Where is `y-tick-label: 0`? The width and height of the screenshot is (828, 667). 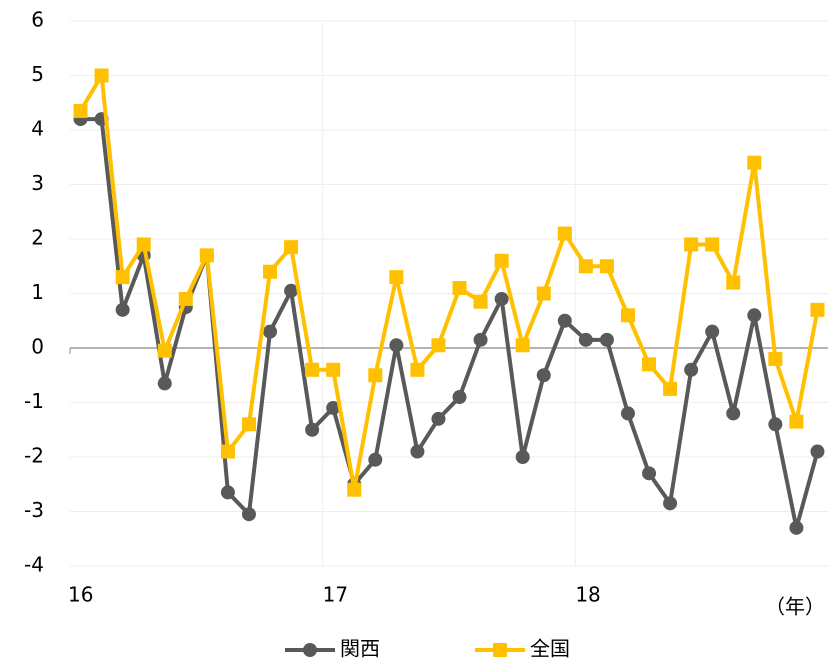 y-tick-label: 0 is located at coordinates (37, 347).